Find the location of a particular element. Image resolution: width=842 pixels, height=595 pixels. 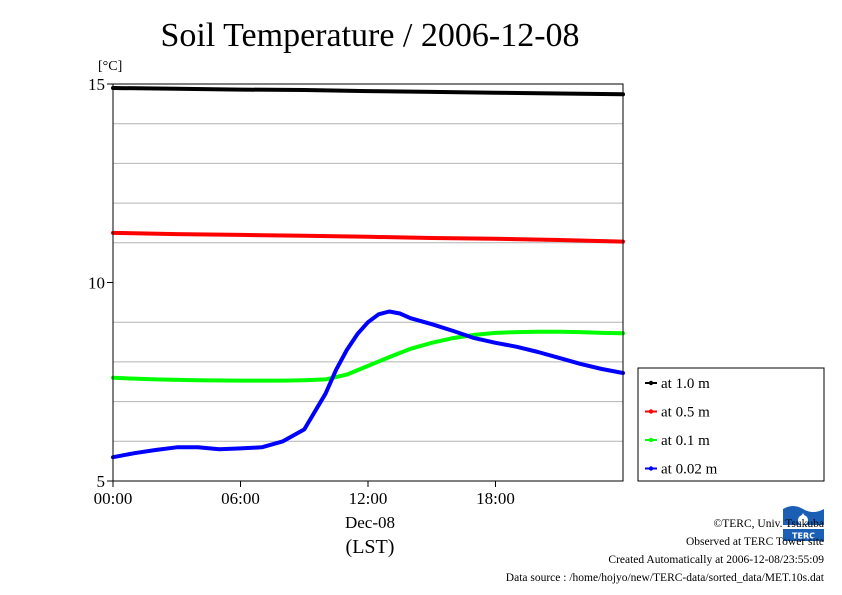

x-tick-label-2: 12:00 is located at coordinates (368, 498).